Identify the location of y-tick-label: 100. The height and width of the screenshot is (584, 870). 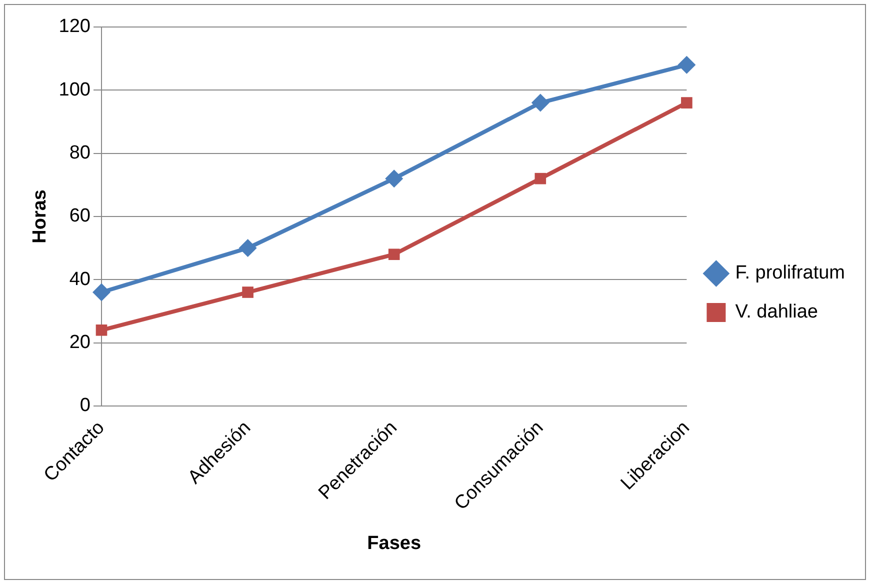
(74, 89).